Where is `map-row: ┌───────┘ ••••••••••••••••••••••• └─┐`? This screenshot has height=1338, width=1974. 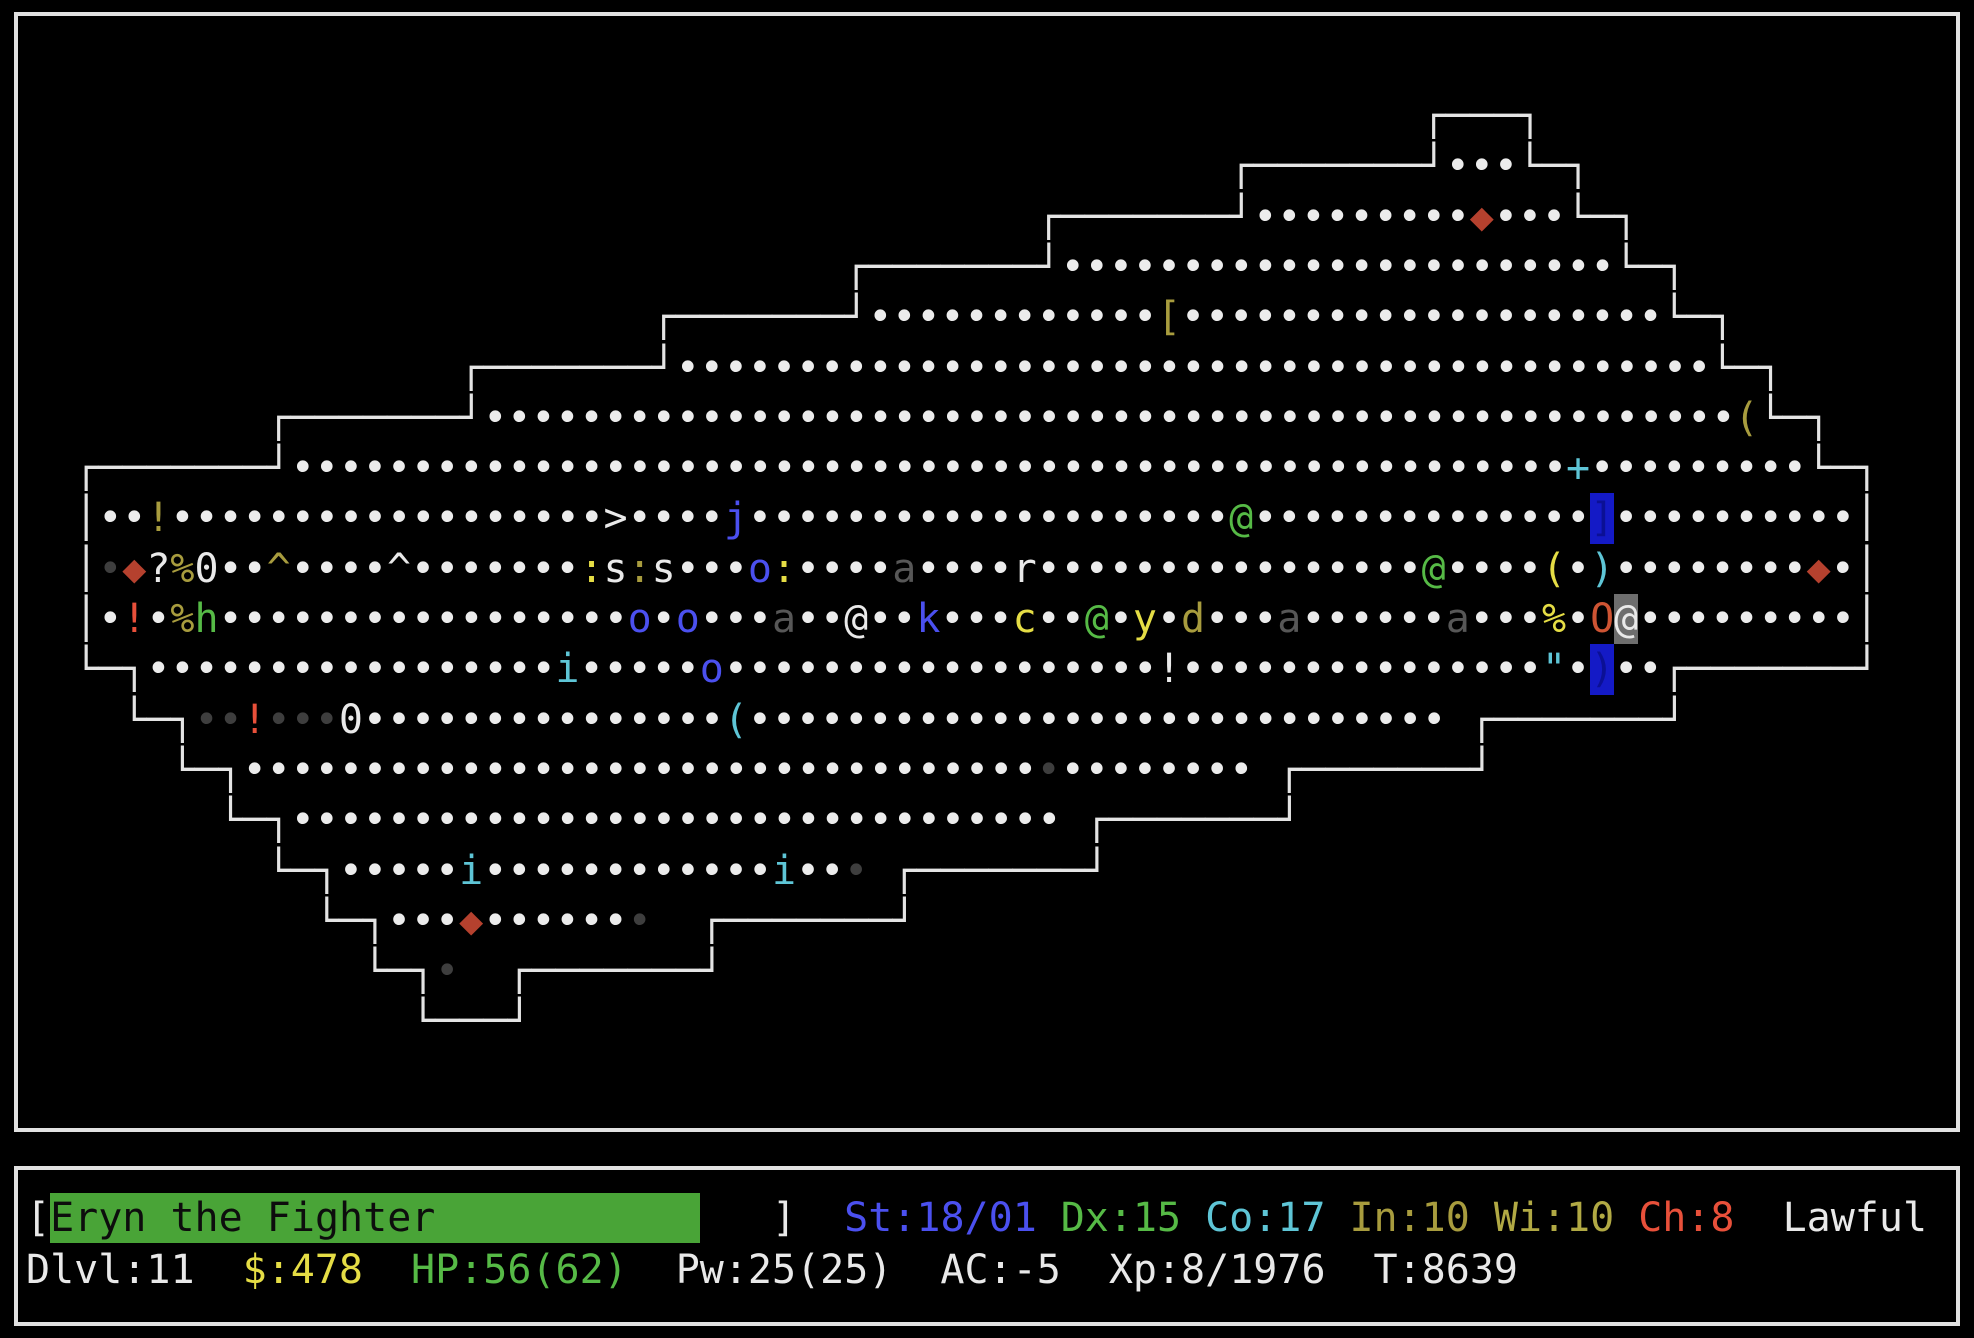 map-row: ┌───────┘ ••••••••••••••••••••••• └─┐ is located at coordinates (986, 267).